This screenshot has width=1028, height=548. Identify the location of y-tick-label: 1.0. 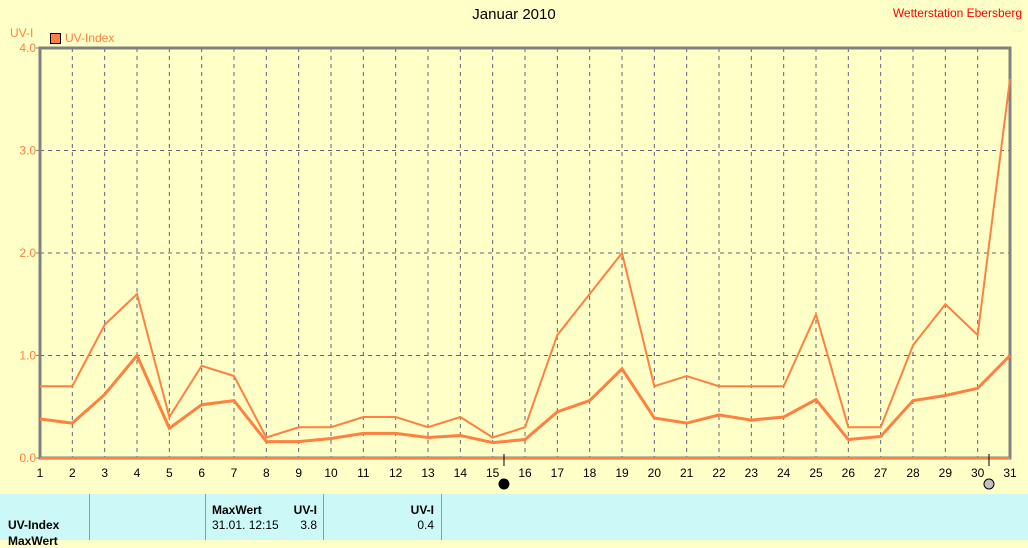
(27, 356).